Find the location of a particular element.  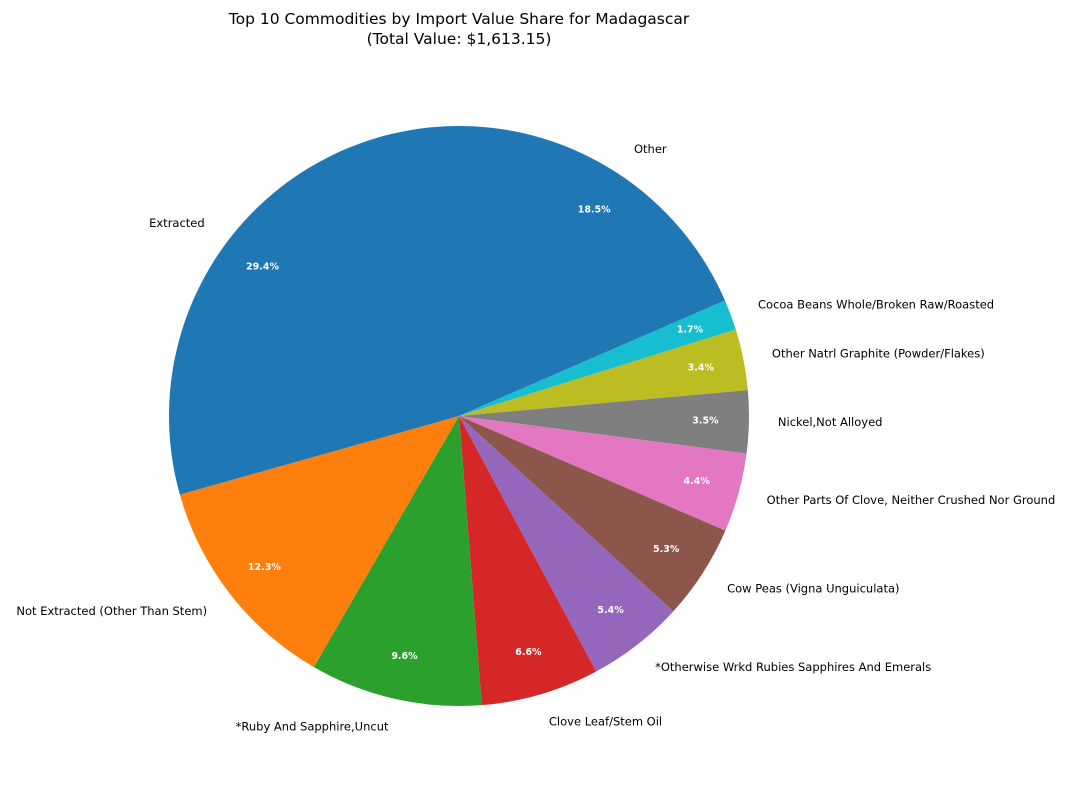

slice-percent-10: 29.4% is located at coordinates (262, 267).